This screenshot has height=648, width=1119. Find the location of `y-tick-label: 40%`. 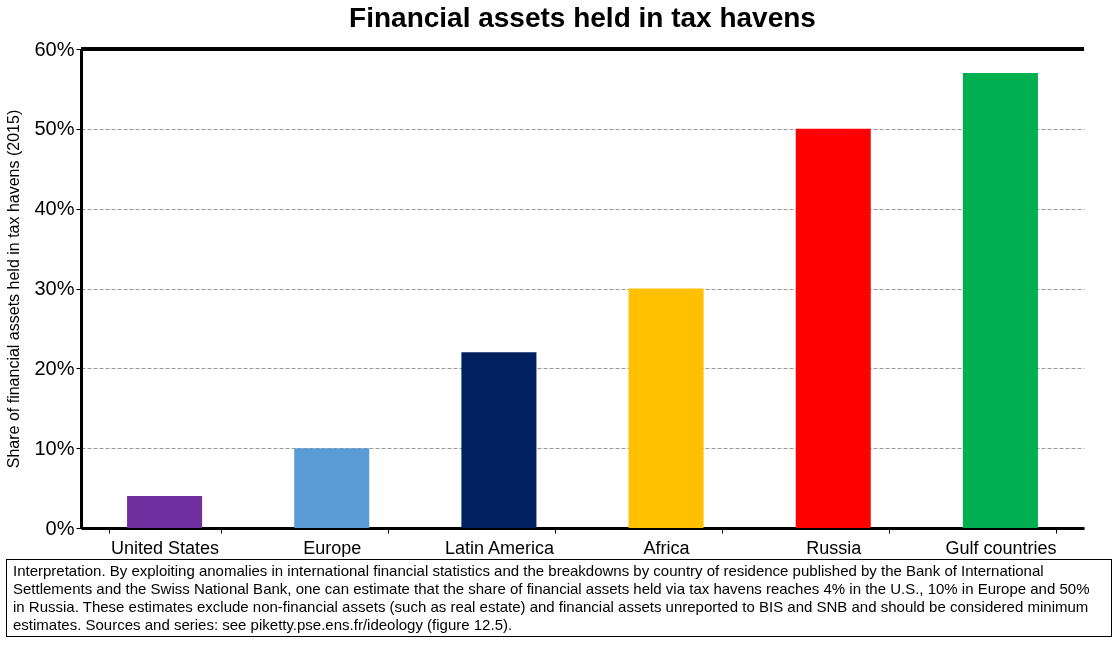

y-tick-label: 40% is located at coordinates (54, 208).